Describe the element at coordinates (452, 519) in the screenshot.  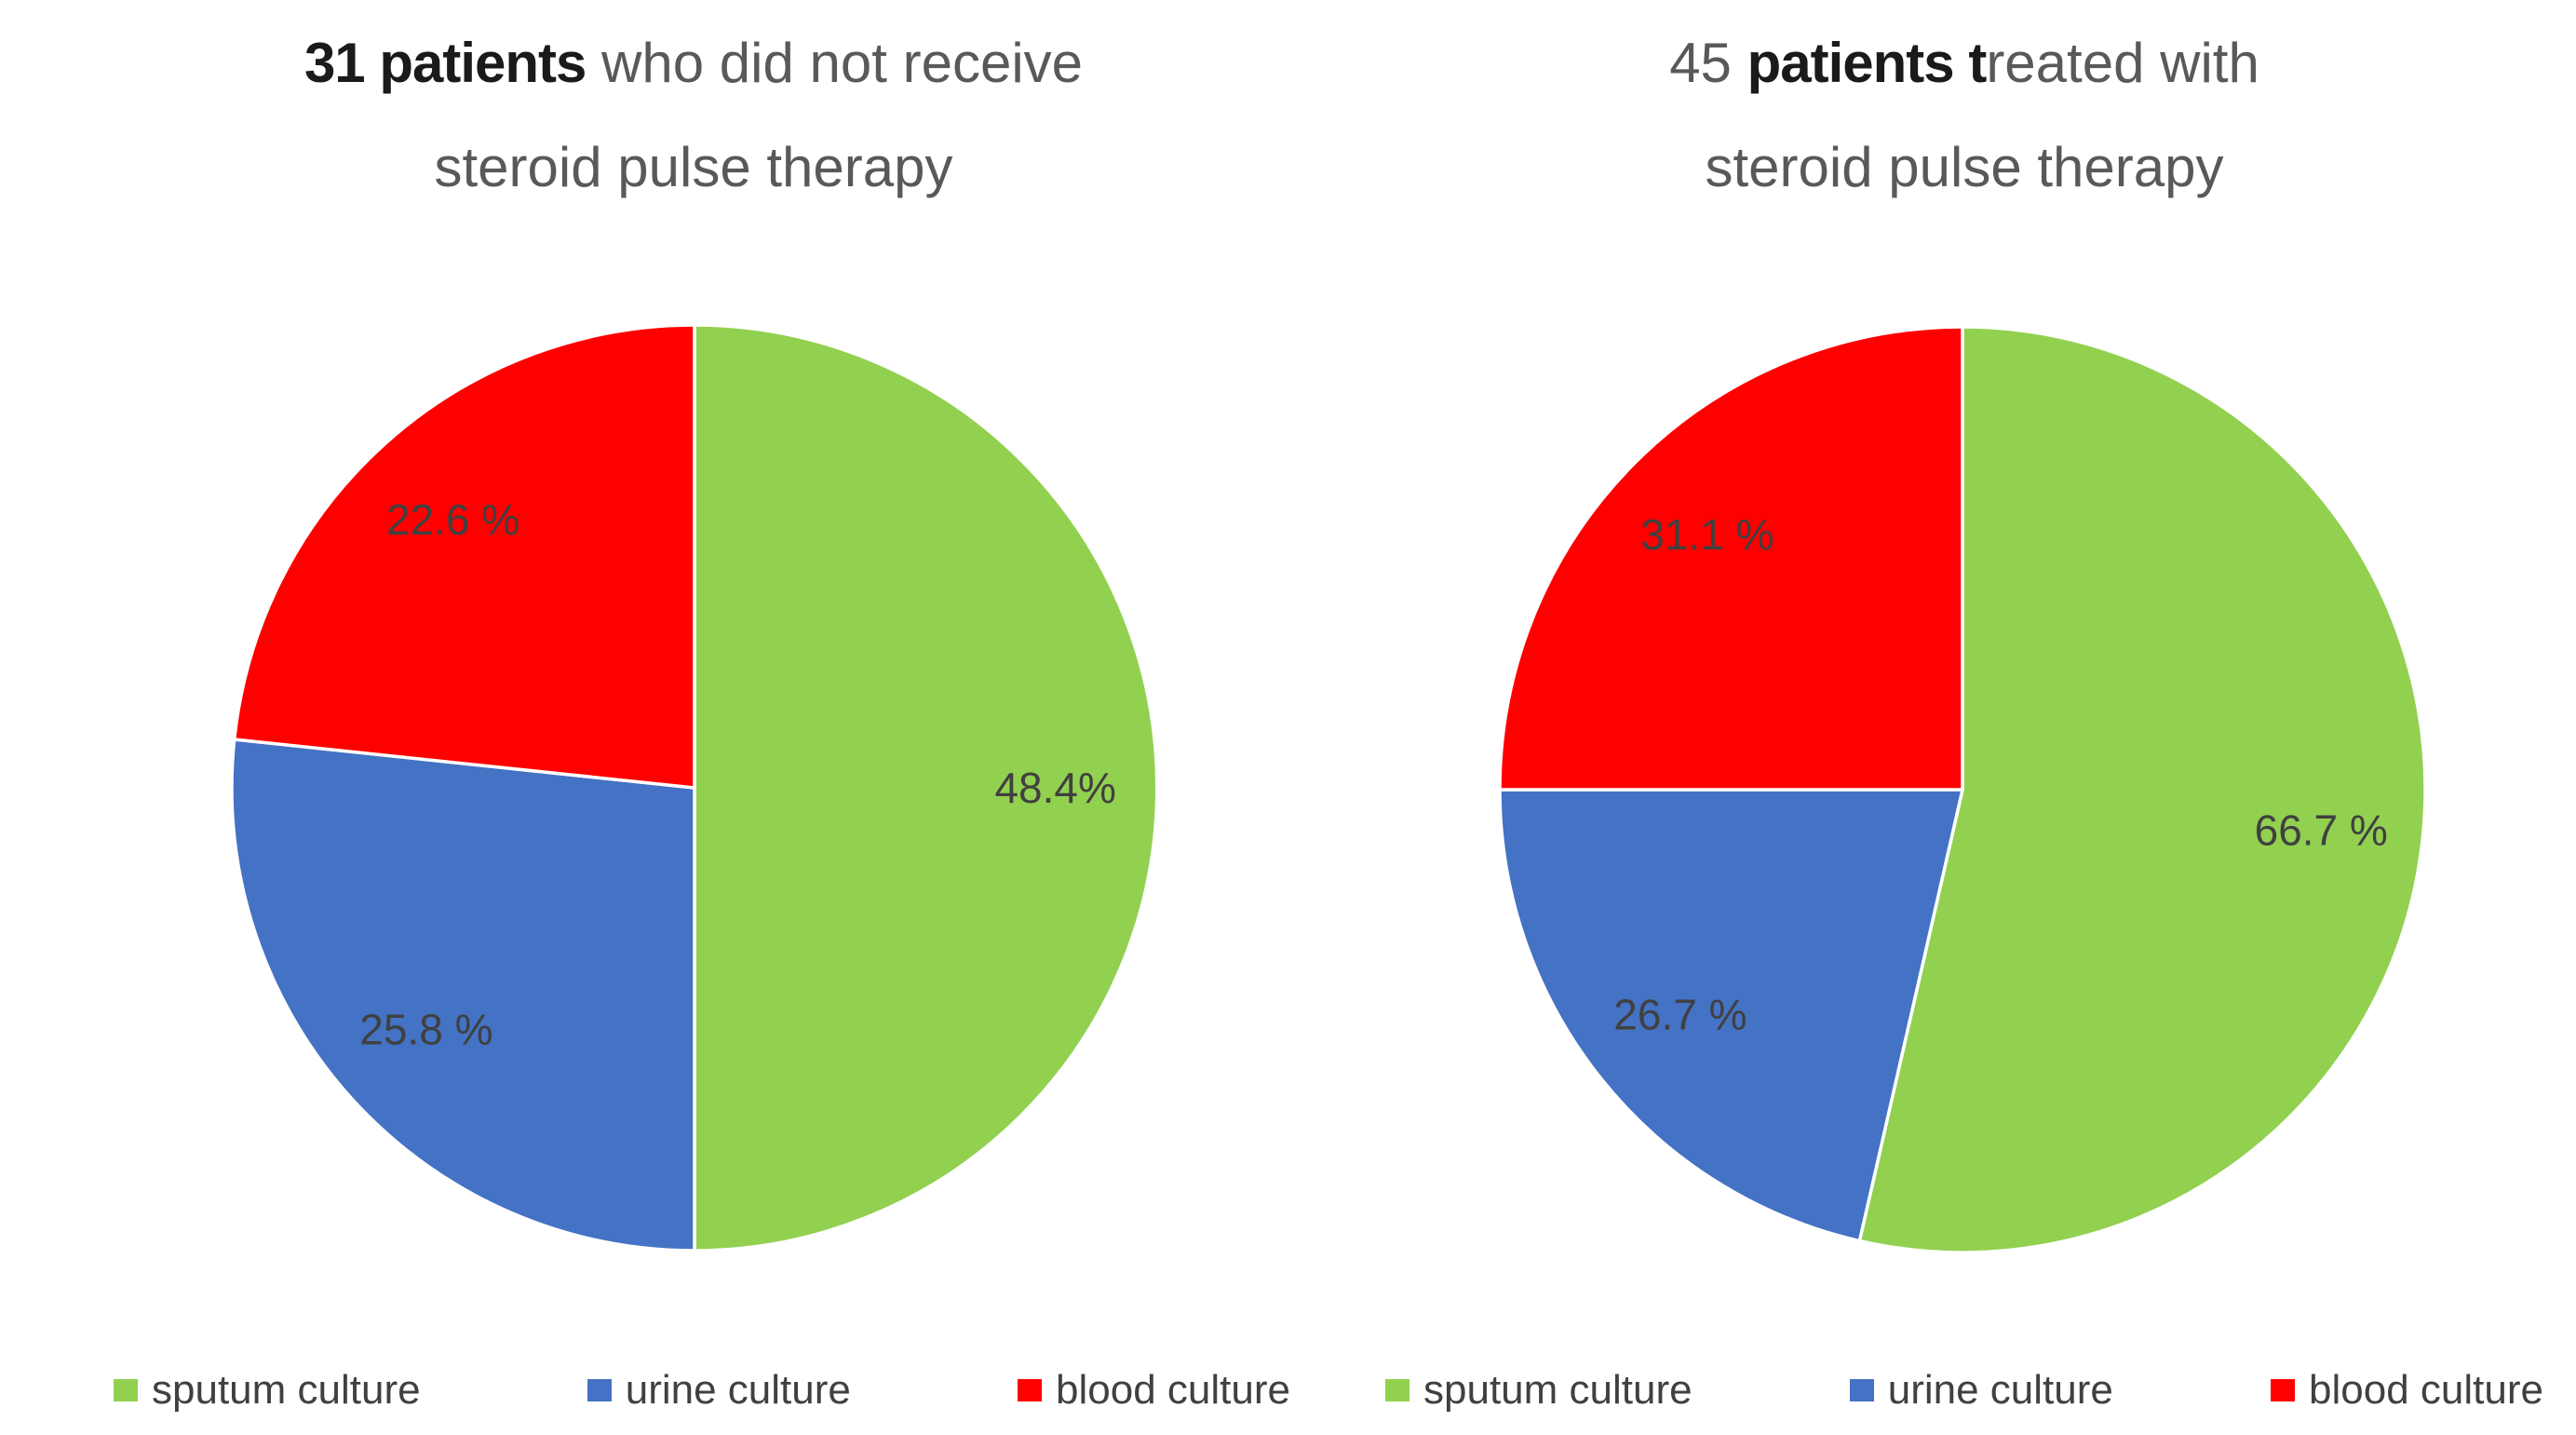
I see `pie-slice-label: 22.6 %` at that location.